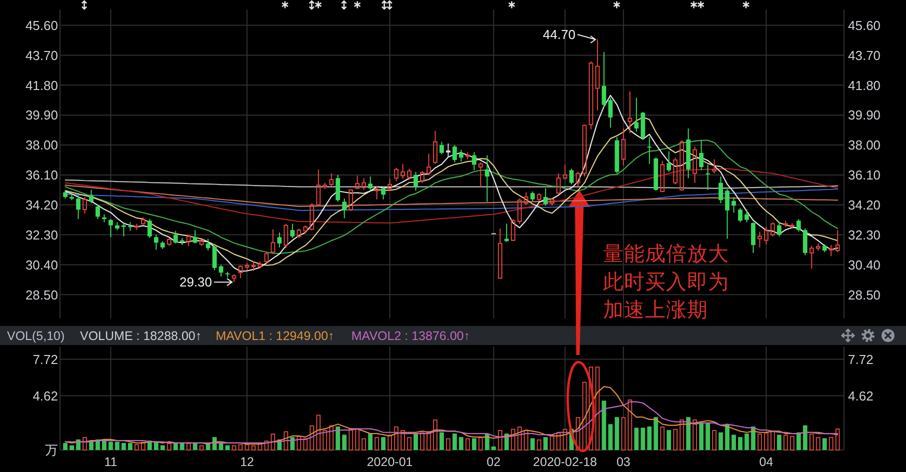 The image size is (906, 472). Describe the element at coordinates (41, 25) in the screenshot. I see `y-tick-label: 45.60` at that location.